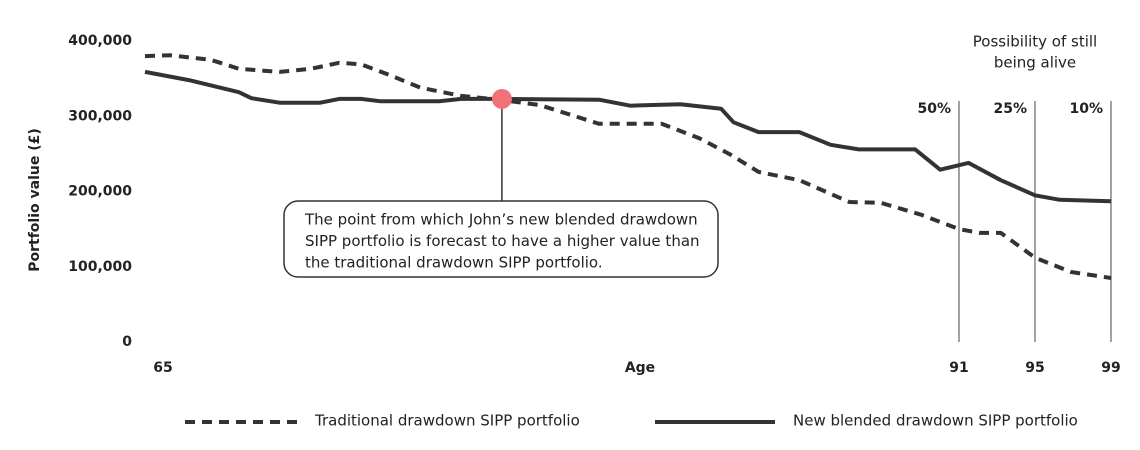 The width and height of the screenshot is (1140, 450). I want to click on y-tick-label: 200,000, so click(100, 192).